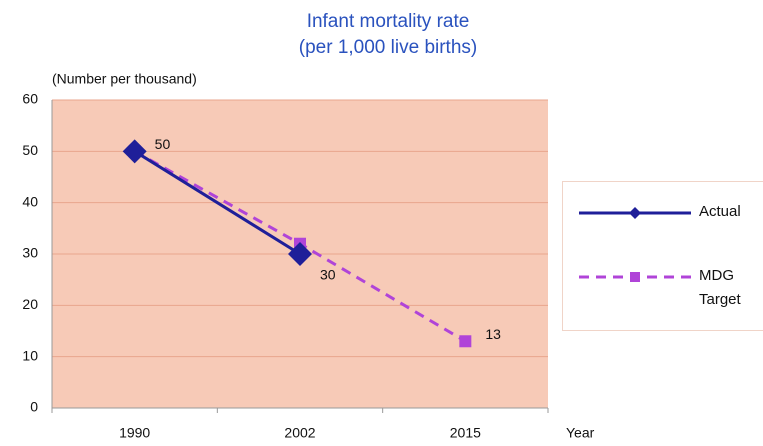 The height and width of the screenshot is (446, 763). Describe the element at coordinates (30, 201) in the screenshot. I see `y-tick-label: 40` at that location.